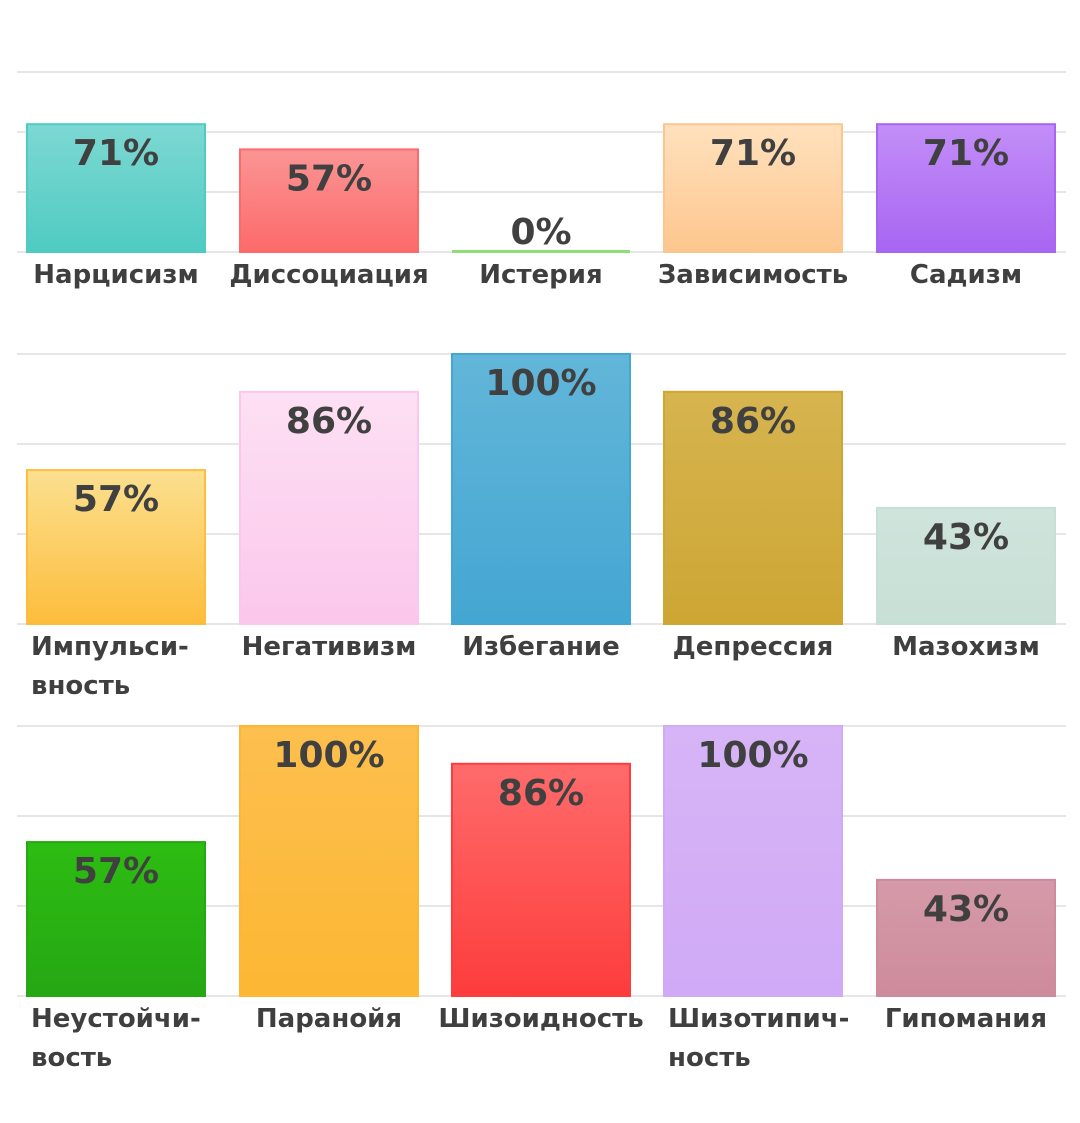 The image size is (1080, 1123). What do you see at coordinates (116, 1019) in the screenshot?
I see `category-label: Неустойчи-` at bounding box center [116, 1019].